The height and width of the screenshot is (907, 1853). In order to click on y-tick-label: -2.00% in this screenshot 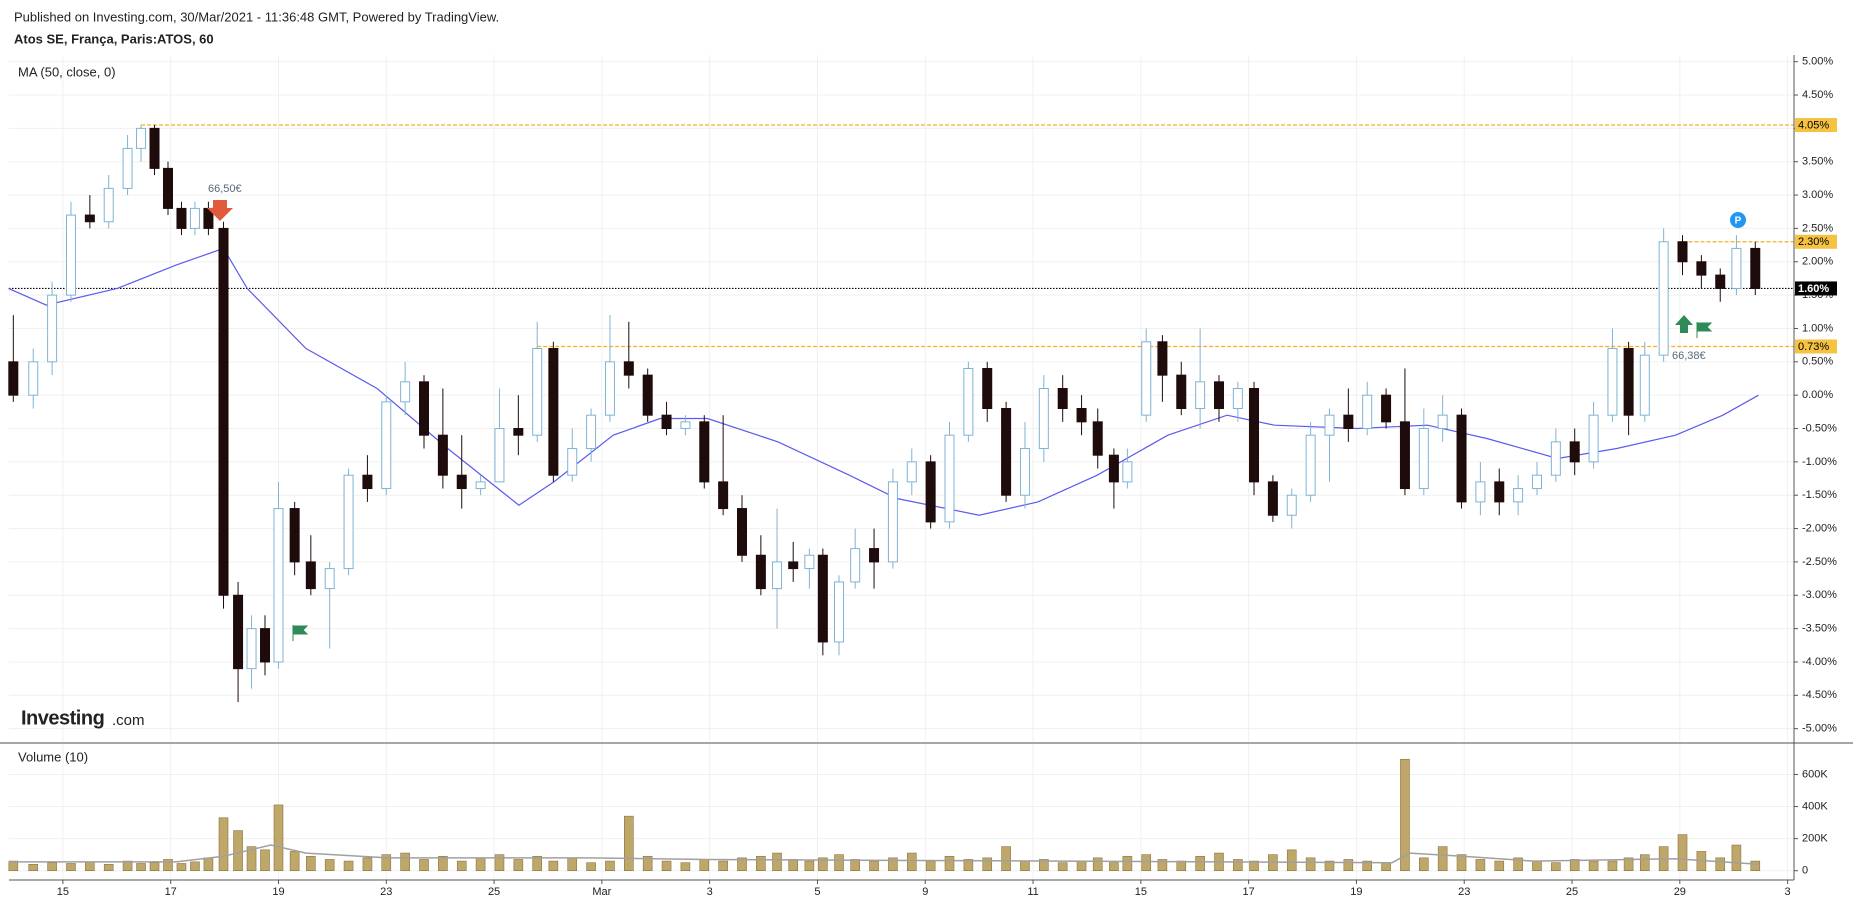, I will do `click(1819, 528)`.